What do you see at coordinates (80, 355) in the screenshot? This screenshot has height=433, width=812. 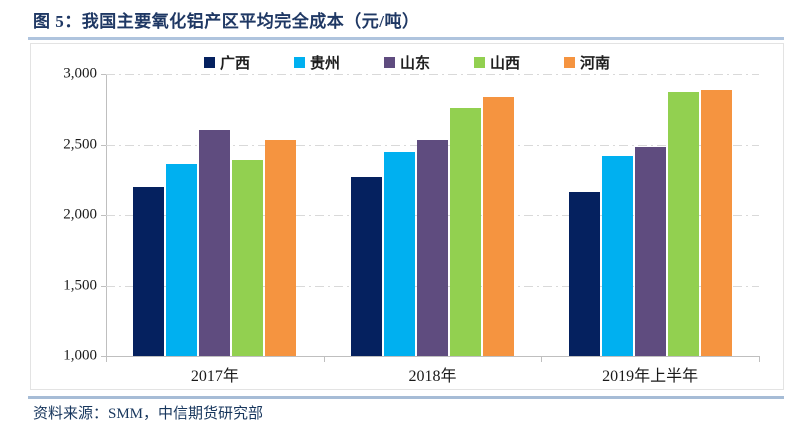 I see `y-axis-tick-label: 1,000` at bounding box center [80, 355].